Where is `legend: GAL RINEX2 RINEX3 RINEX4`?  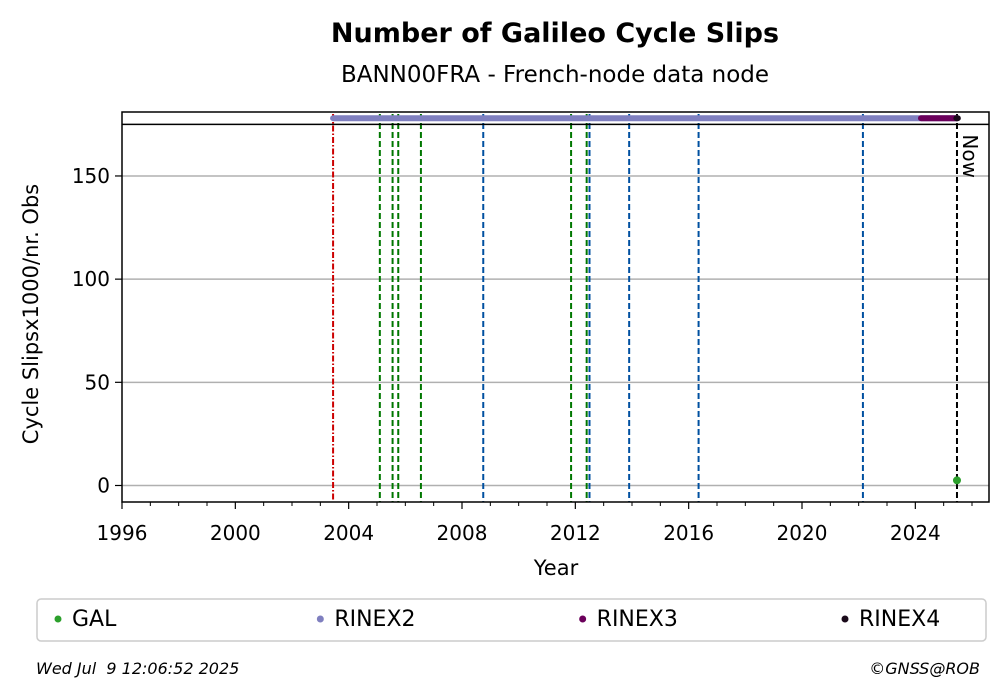 legend: GAL RINEX2 RINEX3 RINEX4 is located at coordinates (511, 620).